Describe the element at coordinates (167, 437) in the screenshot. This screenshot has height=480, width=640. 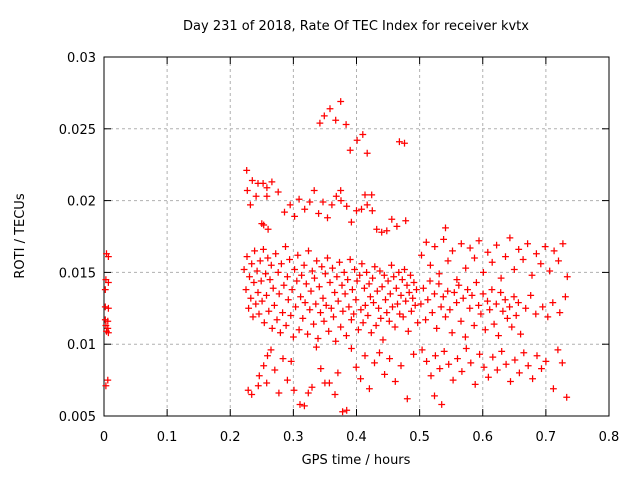
I see `x-tick-label: 0.1` at that location.